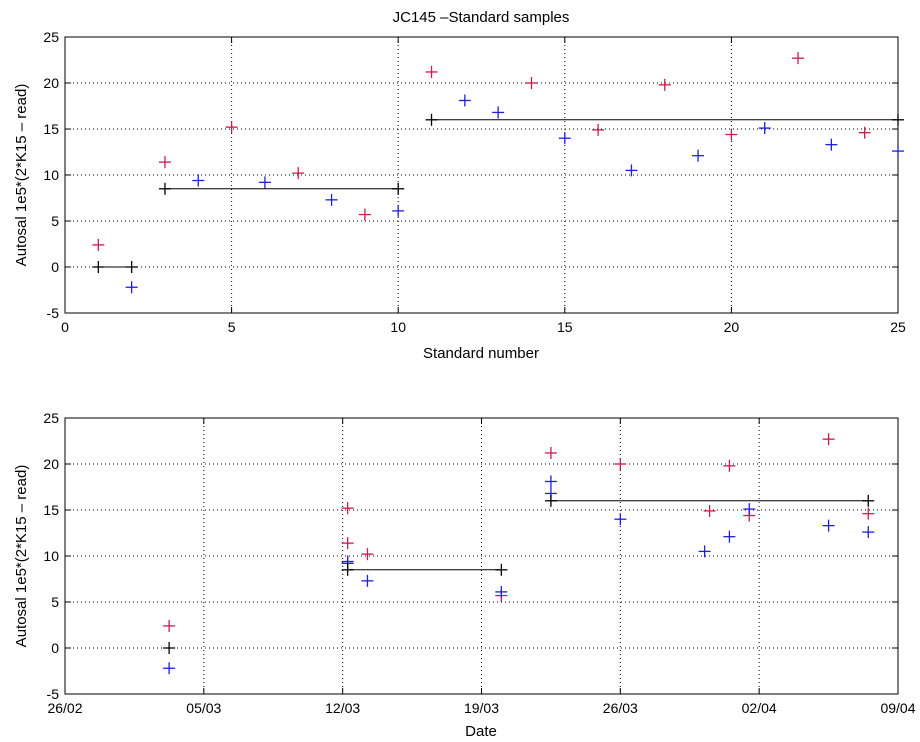  Describe the element at coordinates (55, 648) in the screenshot. I see `bottom-y-tick-label: 0` at that location.